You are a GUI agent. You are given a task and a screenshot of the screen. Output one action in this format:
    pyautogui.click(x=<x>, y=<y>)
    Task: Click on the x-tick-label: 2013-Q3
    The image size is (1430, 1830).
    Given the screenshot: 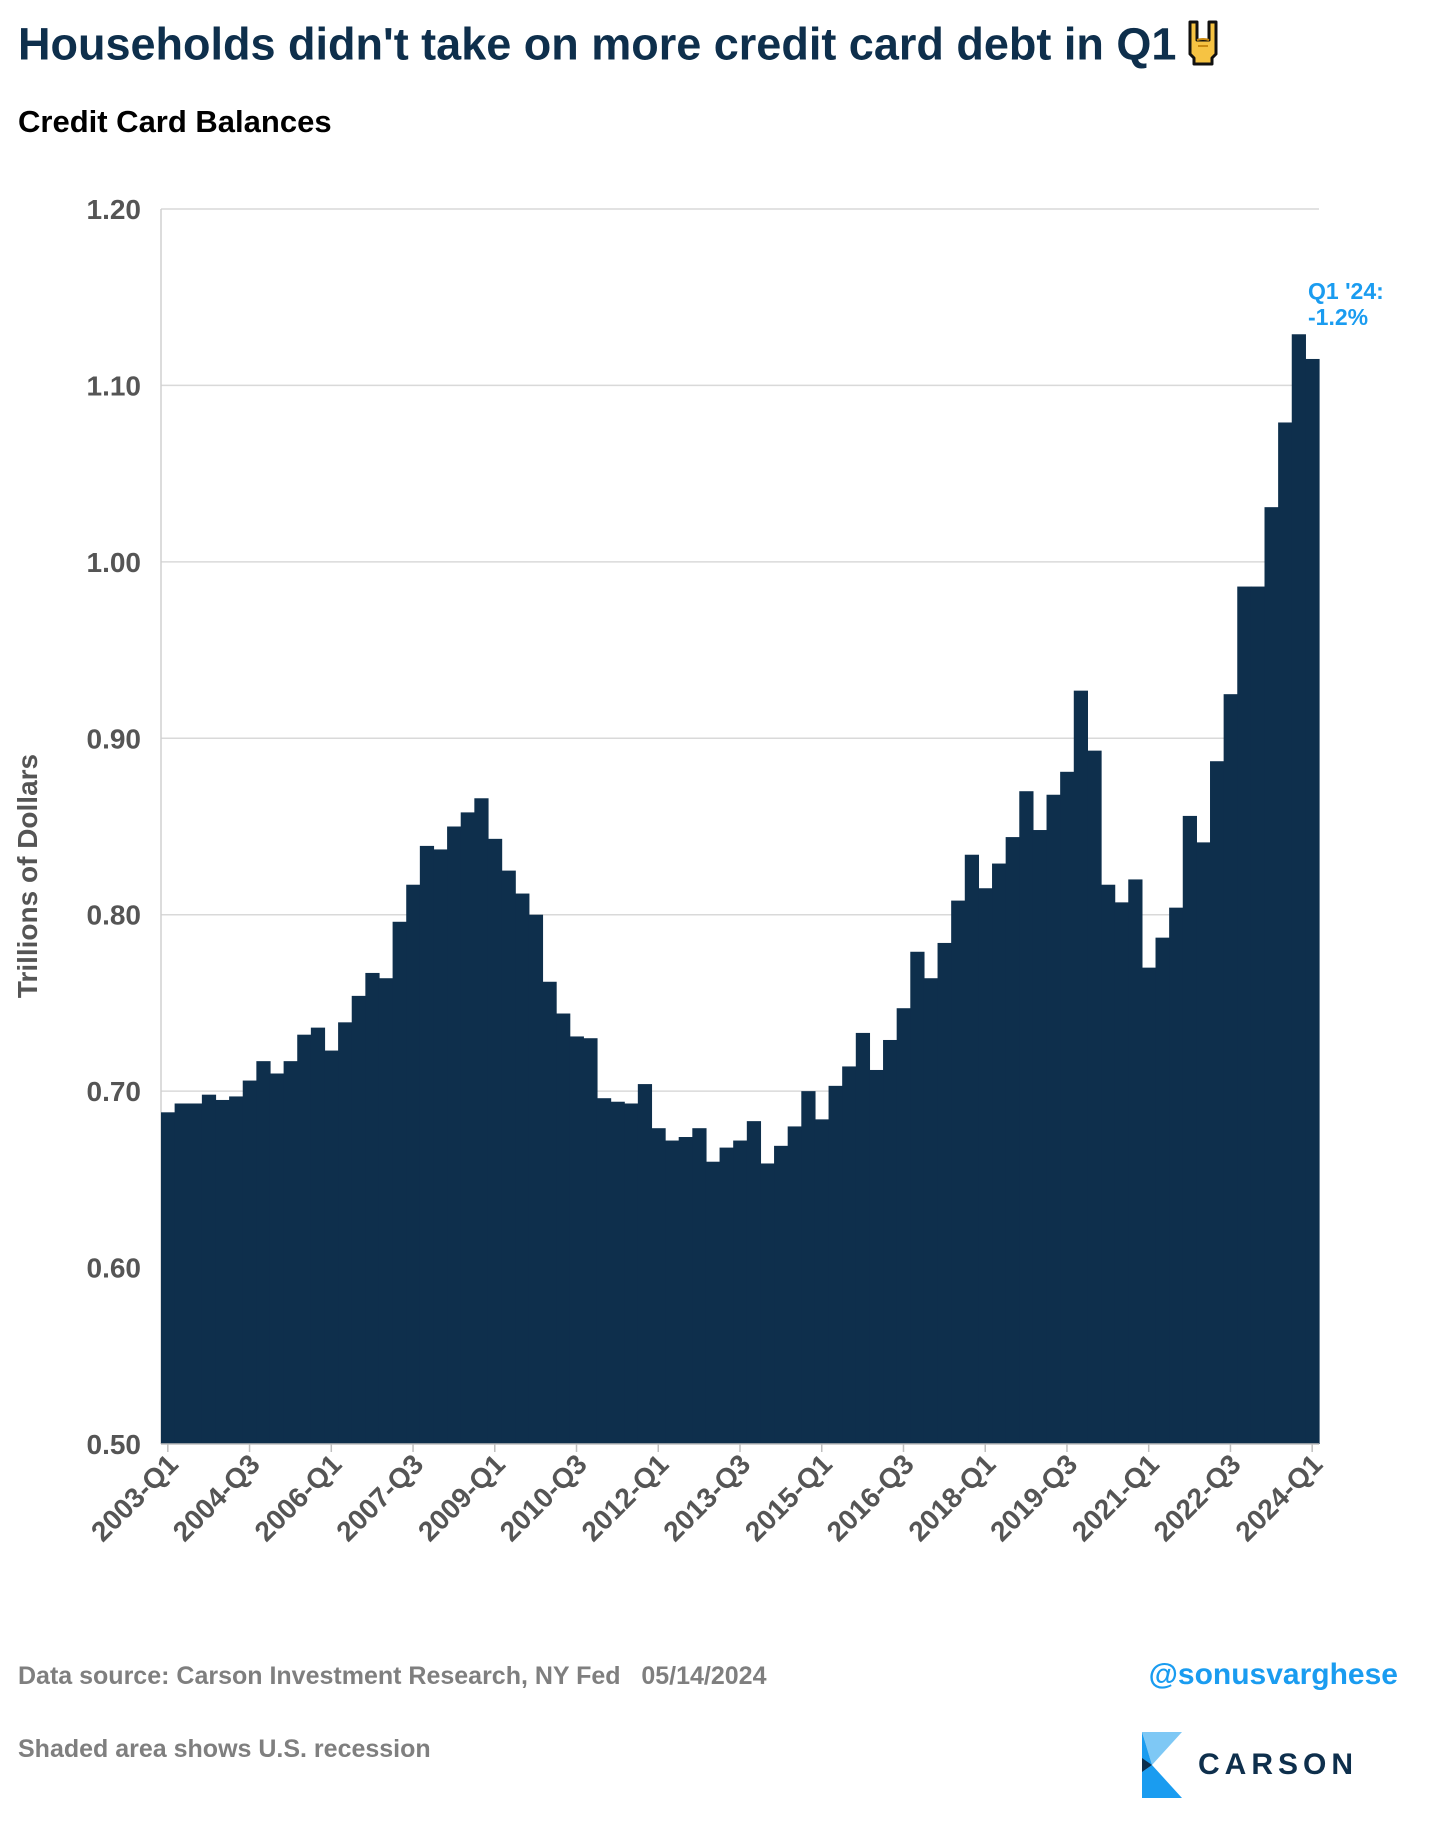 What is the action you would take?
    pyautogui.click(x=706, y=1497)
    